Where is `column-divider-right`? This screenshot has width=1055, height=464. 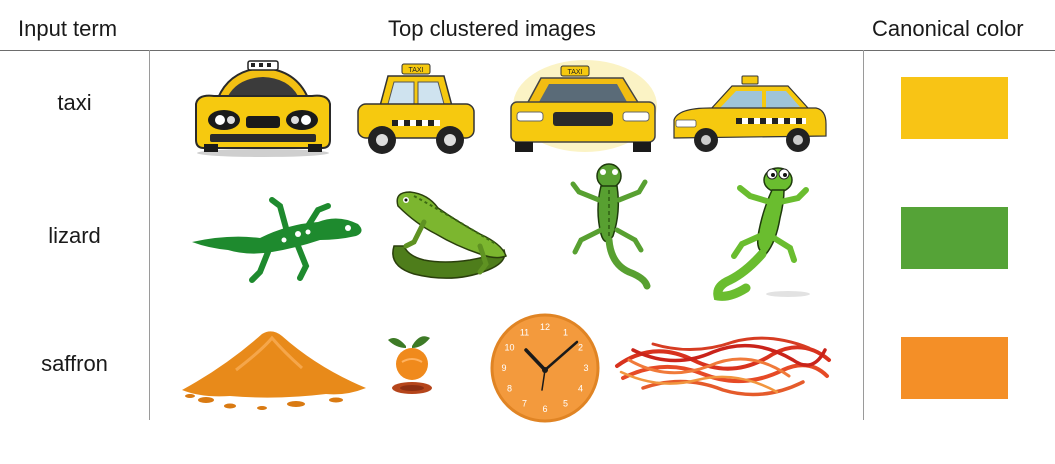 column-divider-right is located at coordinates (863, 235).